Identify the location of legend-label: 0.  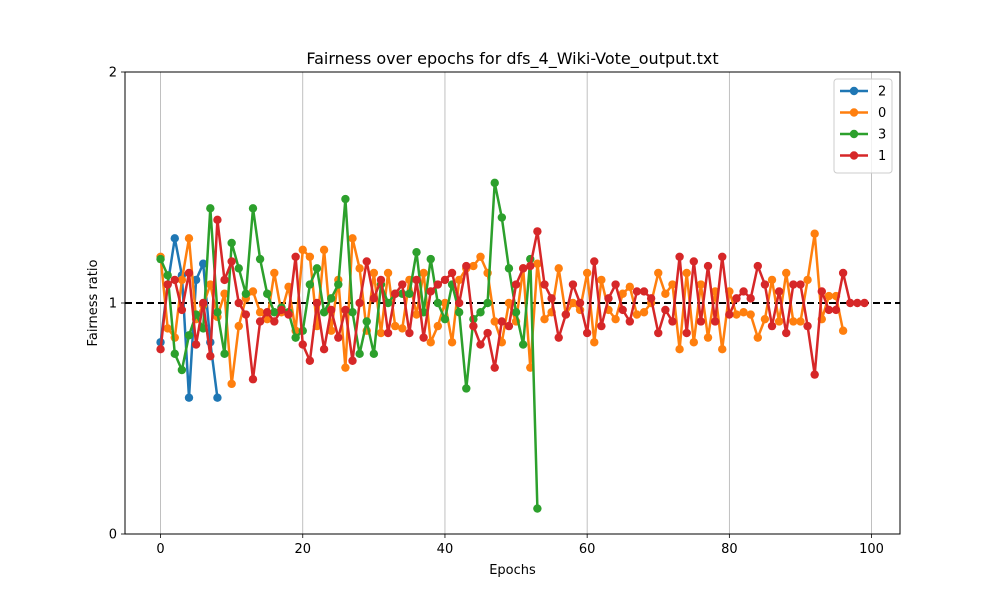
(882, 113).